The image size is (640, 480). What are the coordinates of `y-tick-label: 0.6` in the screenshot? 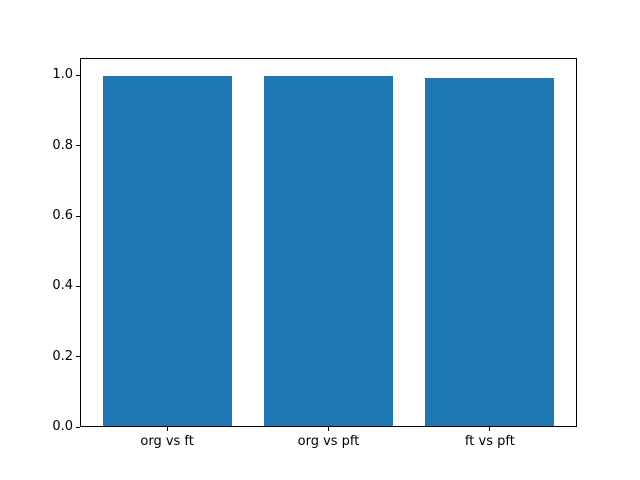 It's located at (62, 215).